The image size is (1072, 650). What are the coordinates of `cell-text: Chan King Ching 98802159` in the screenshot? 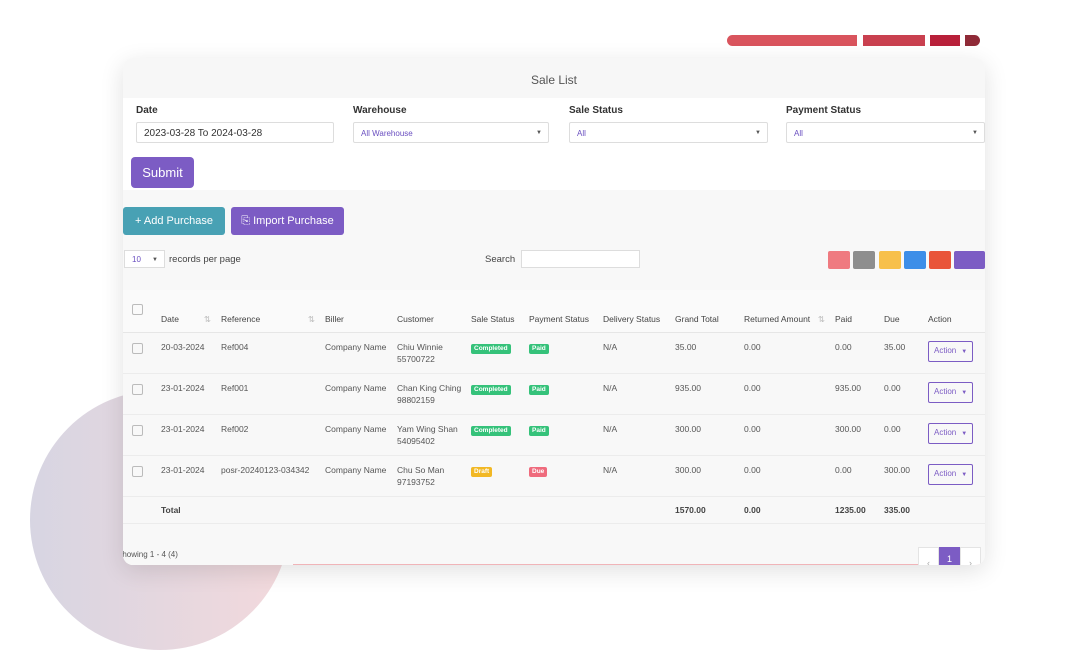 It's located at (429, 394).